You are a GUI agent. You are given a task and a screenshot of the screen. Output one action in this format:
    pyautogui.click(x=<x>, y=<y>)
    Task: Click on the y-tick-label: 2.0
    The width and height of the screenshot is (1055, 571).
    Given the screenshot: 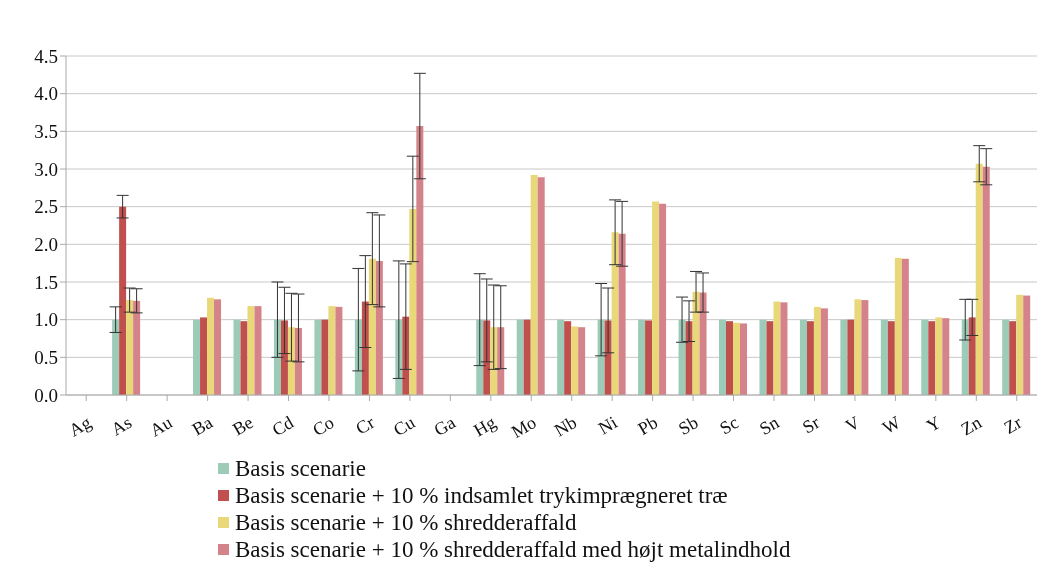 What is the action you would take?
    pyautogui.click(x=46, y=245)
    